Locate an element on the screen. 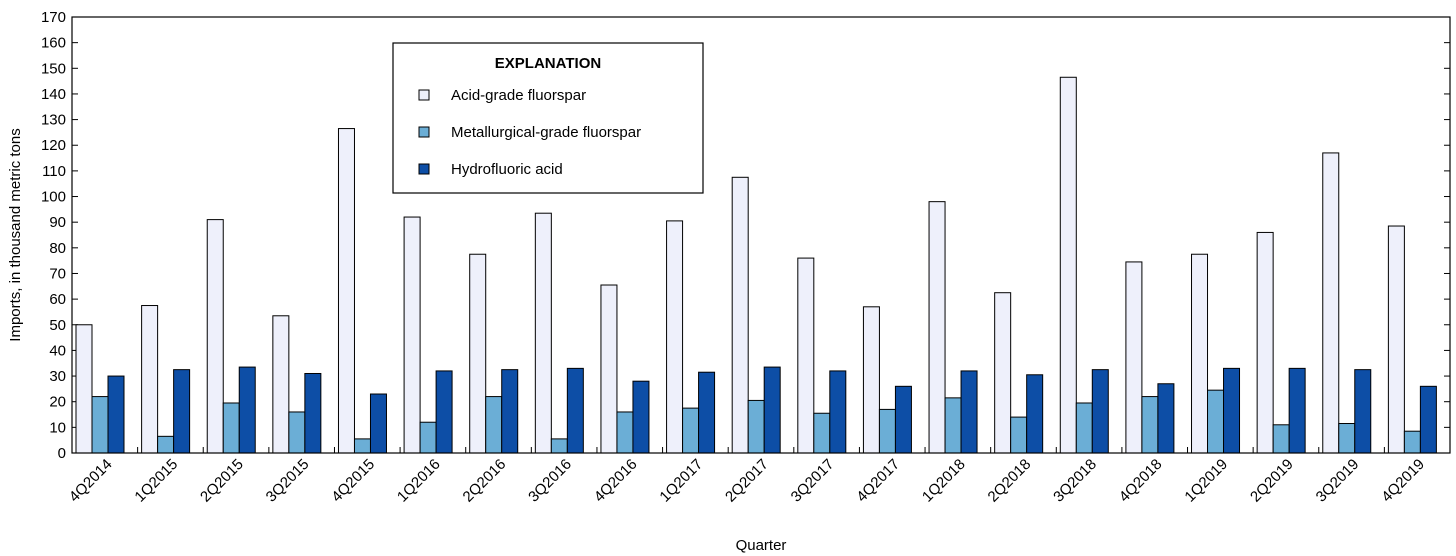  y-tick-label: 10 is located at coordinates (57, 427).